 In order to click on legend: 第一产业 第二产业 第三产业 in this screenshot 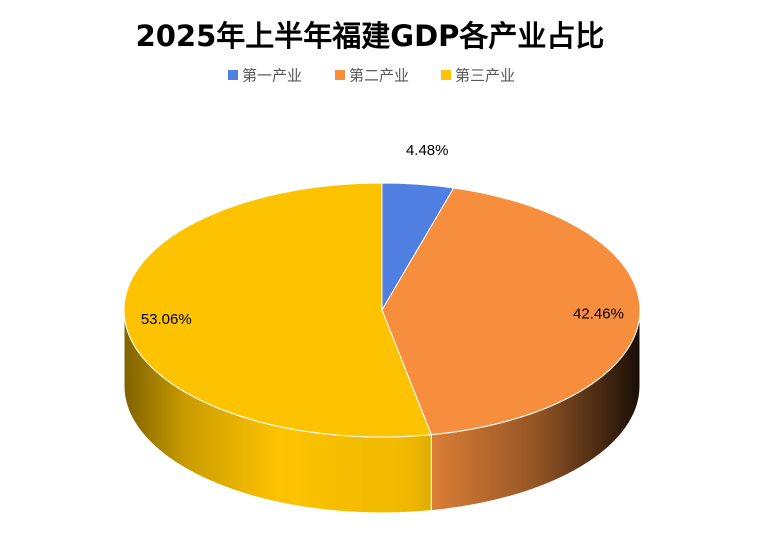, I will do `click(371, 76)`.